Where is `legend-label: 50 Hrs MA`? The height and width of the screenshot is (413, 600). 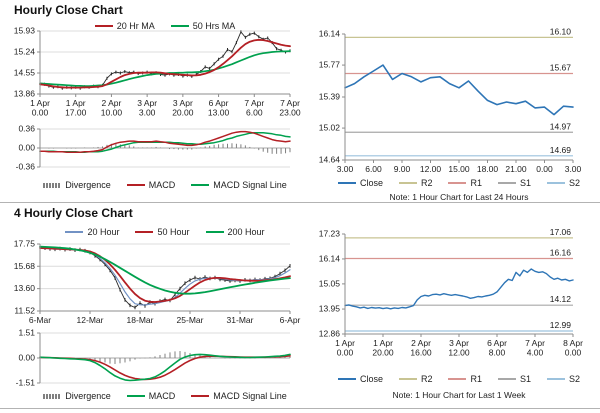 legend-label: 50 Hrs MA is located at coordinates (214, 26).